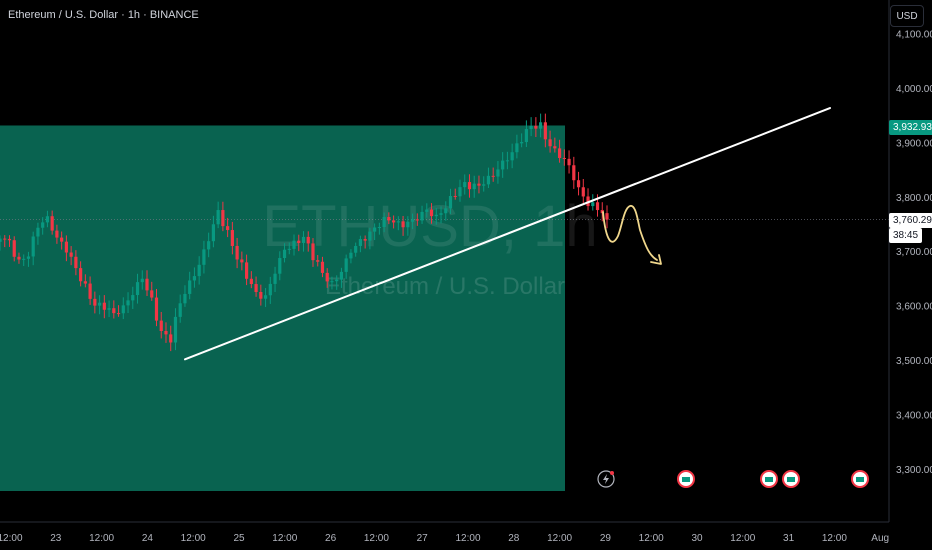 The width and height of the screenshot is (932, 550). Describe the element at coordinates (914, 415) in the screenshot. I see `price-tick-label: 3,400.00` at that location.